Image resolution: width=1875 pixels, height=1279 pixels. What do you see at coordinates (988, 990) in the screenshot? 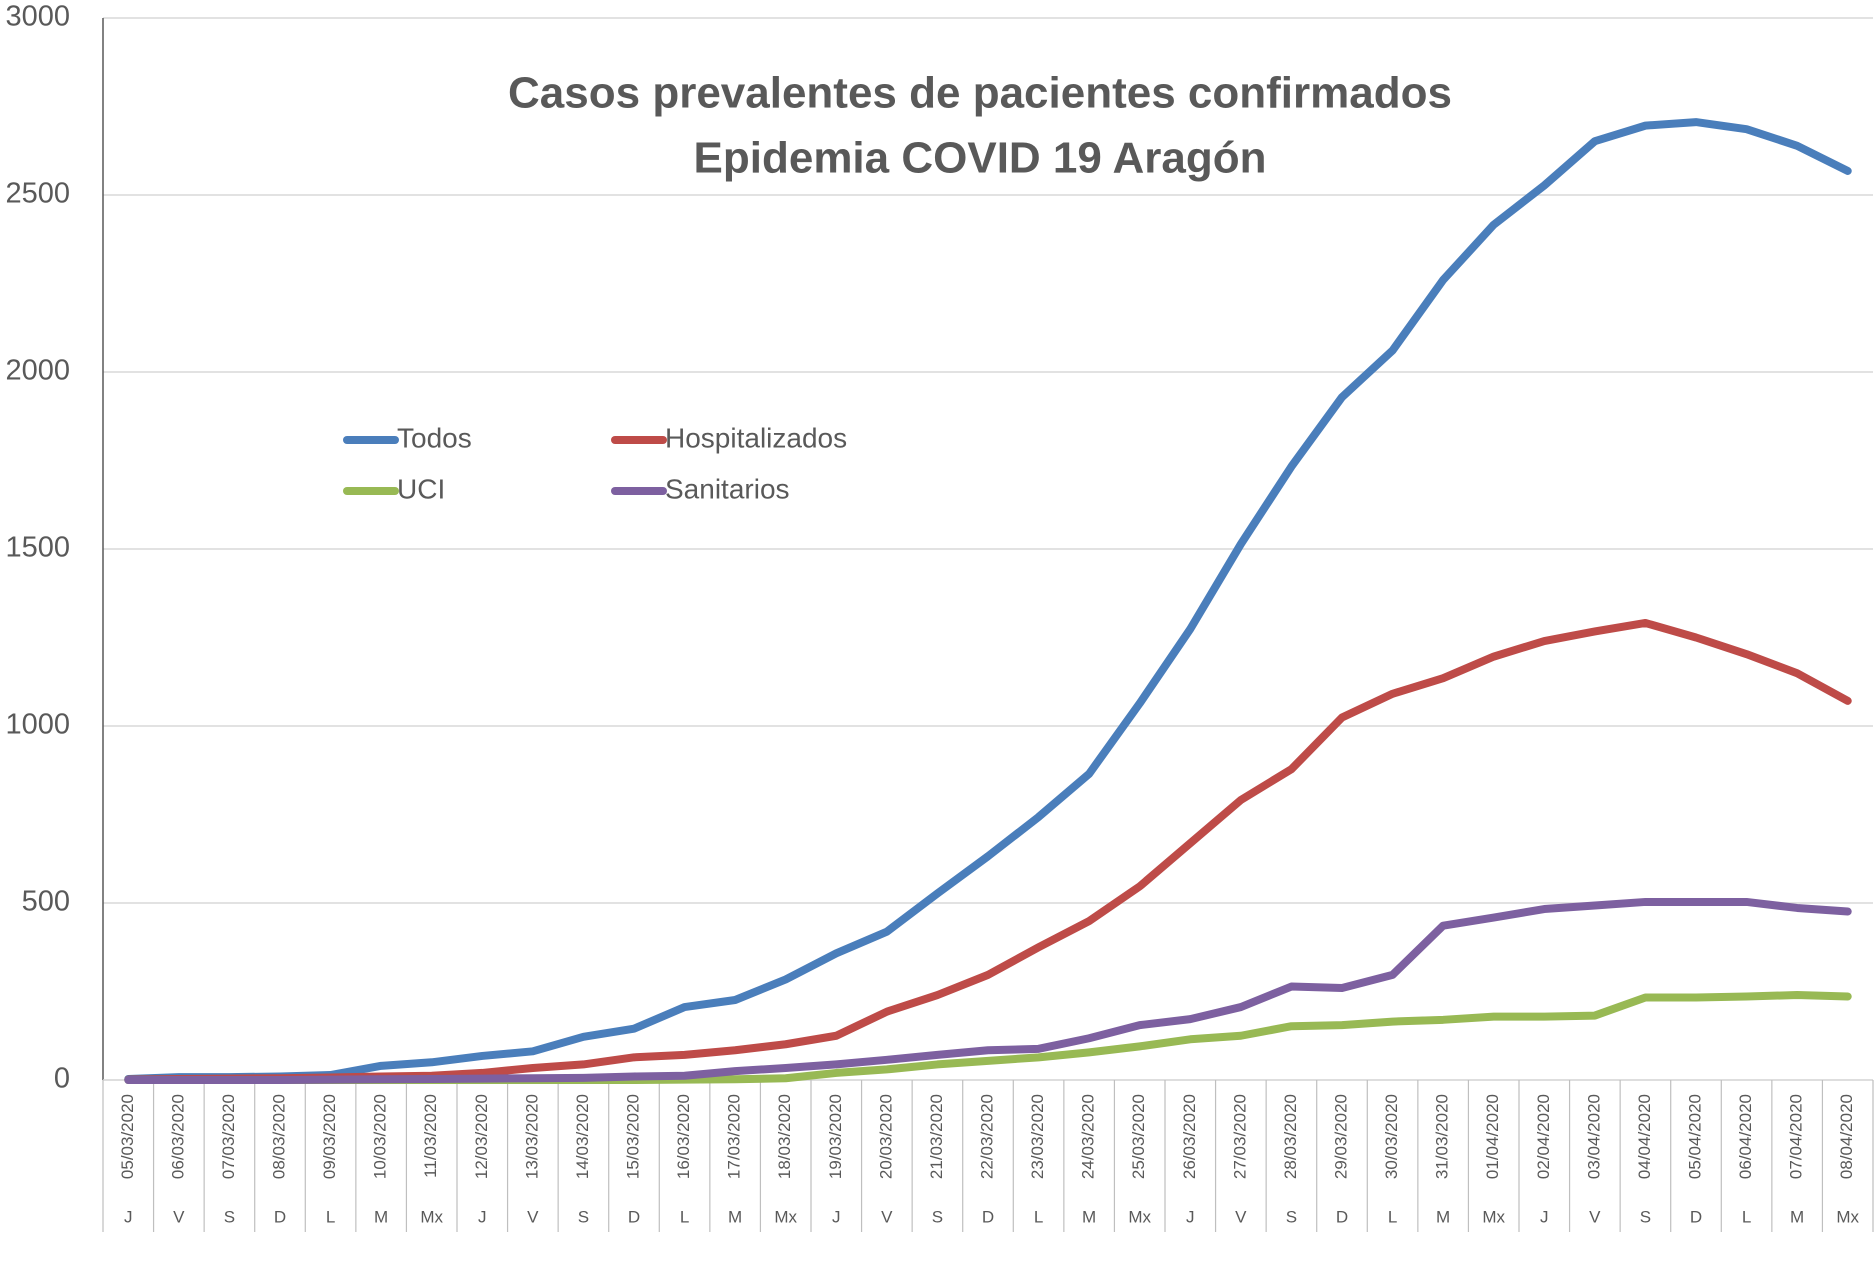
I see `series-line` at bounding box center [988, 990].